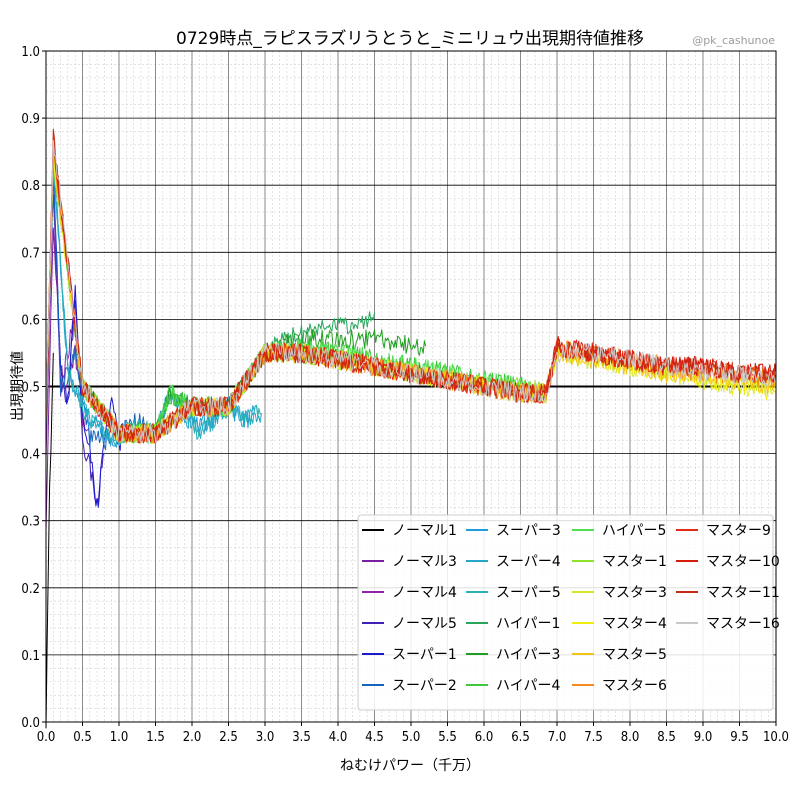 This screenshot has height=800, width=800. What do you see at coordinates (743, 624) in the screenshot?
I see `legend-label: マスター16` at bounding box center [743, 624].